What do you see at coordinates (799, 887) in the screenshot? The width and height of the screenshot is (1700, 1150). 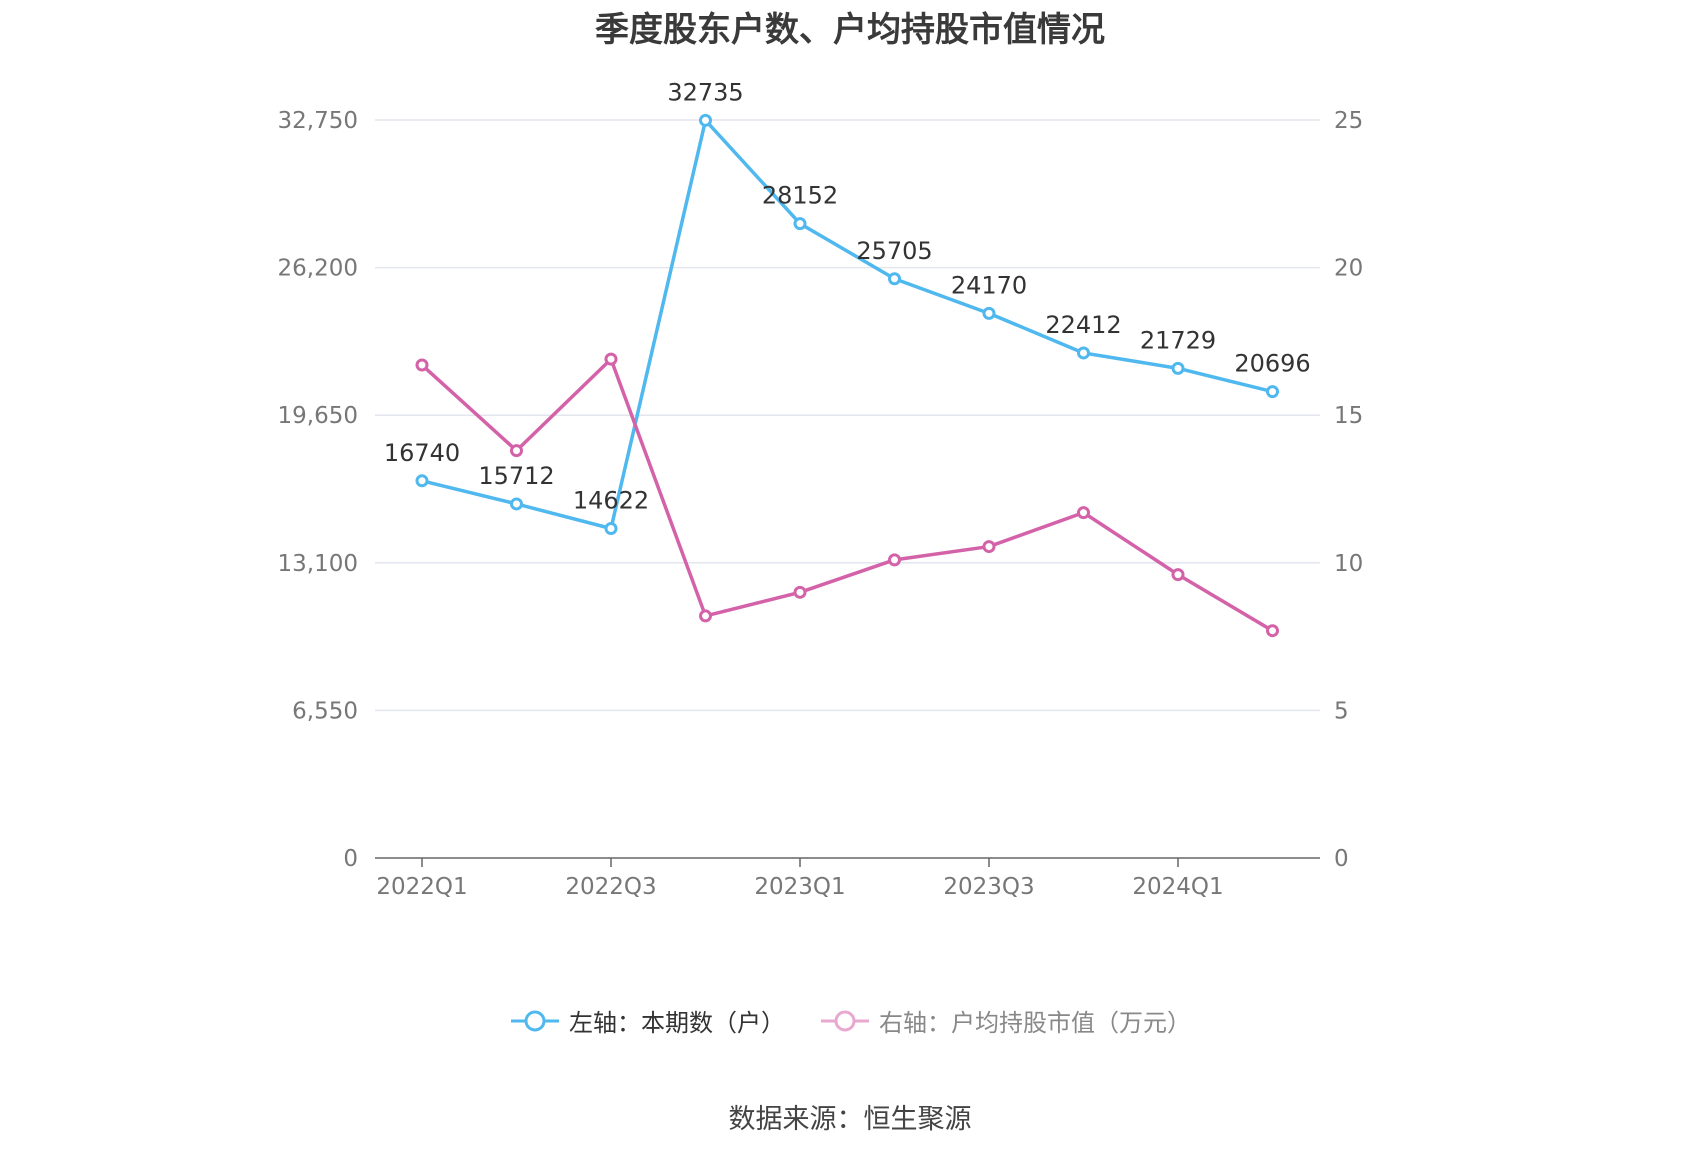 I see `x-tick-label: 2023Q1` at bounding box center [799, 887].